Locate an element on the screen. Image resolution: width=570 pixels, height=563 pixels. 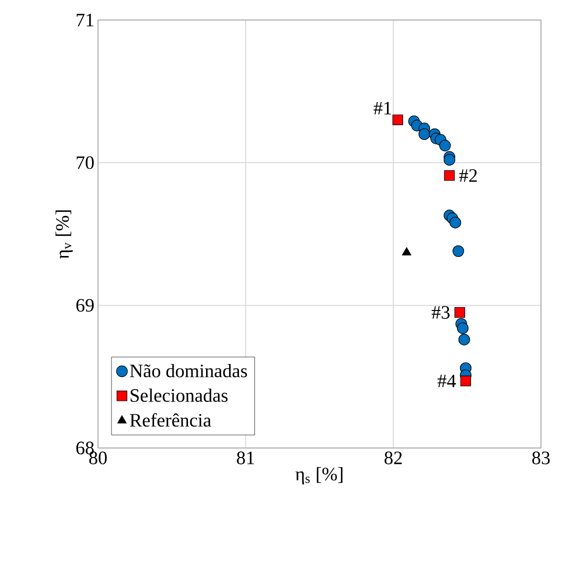
x-tick-label: 81 is located at coordinates (245, 458).